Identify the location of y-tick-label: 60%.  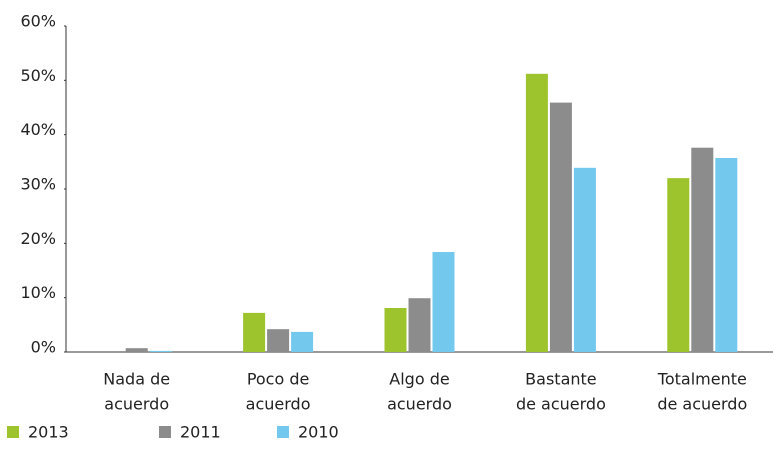
(38, 21).